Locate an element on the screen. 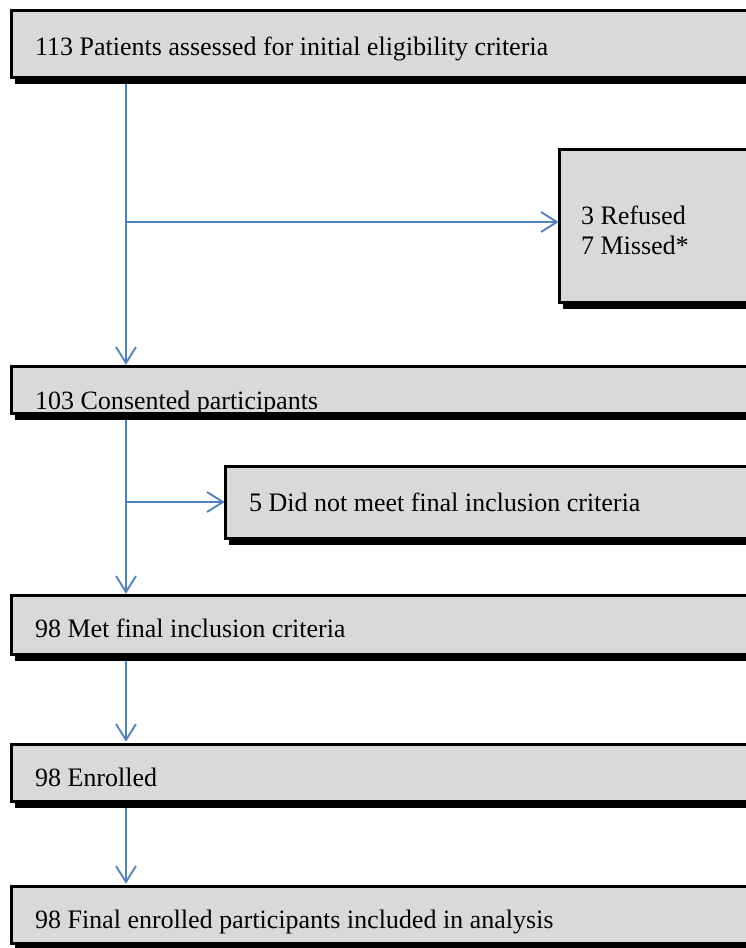 The image size is (746, 948). arrowhead-consented is located at coordinates (126, 355).